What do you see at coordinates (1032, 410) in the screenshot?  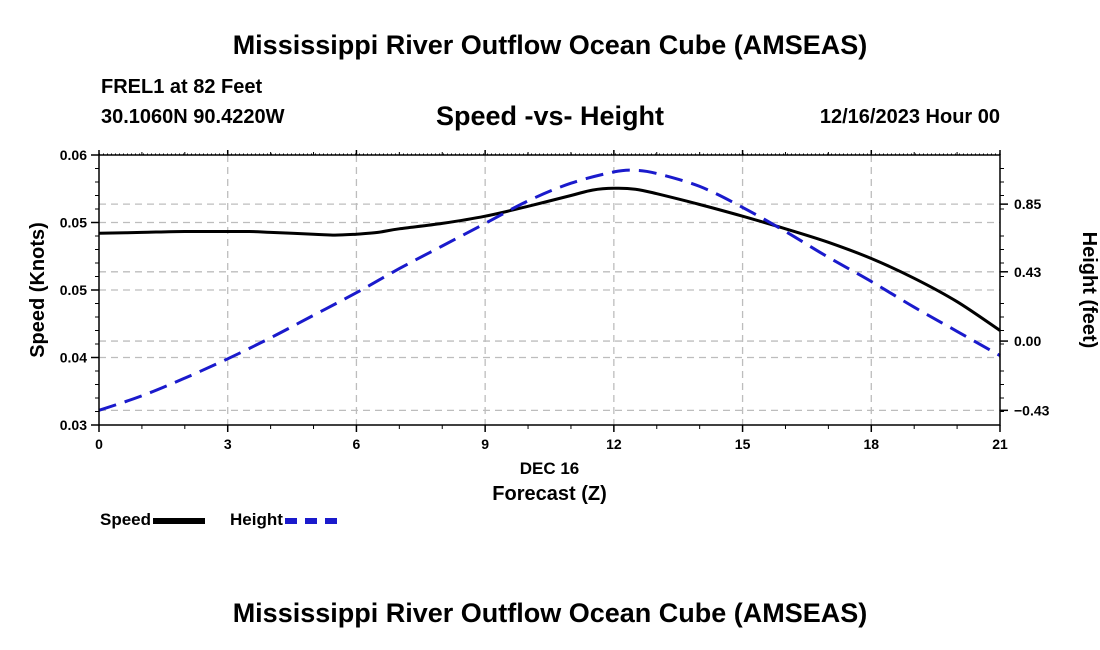 I see `y2-tick-label: −0.43` at bounding box center [1032, 410].